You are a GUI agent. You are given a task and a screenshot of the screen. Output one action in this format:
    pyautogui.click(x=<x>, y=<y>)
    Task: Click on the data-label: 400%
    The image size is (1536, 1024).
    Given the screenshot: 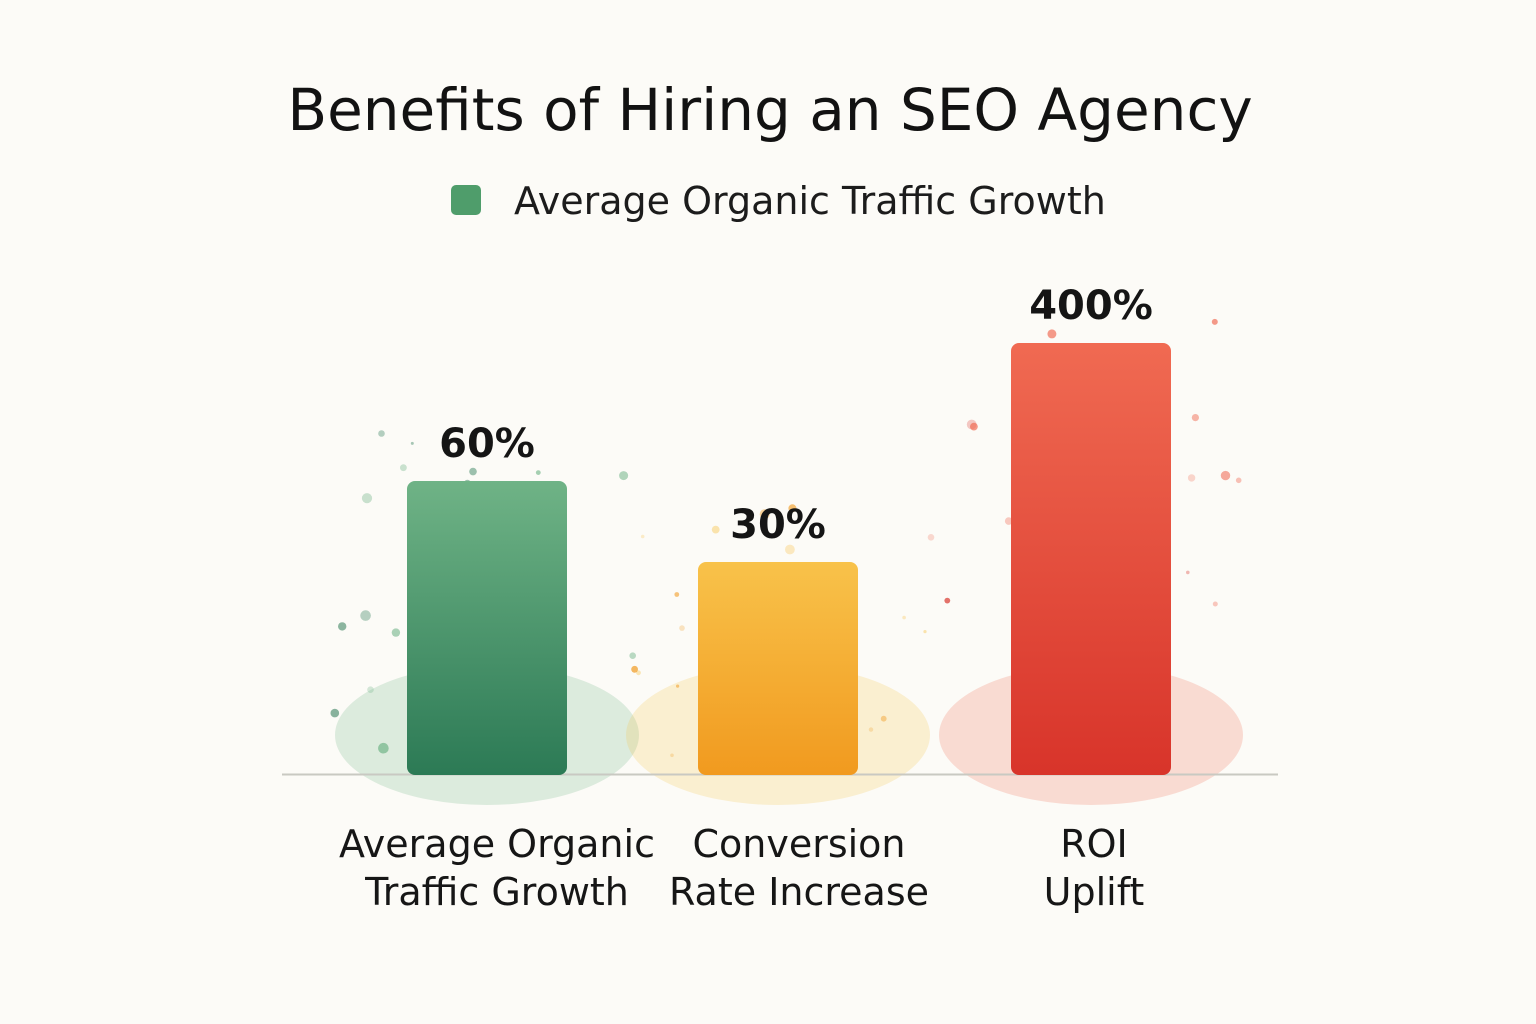 What is the action you would take?
    pyautogui.click(x=1091, y=306)
    